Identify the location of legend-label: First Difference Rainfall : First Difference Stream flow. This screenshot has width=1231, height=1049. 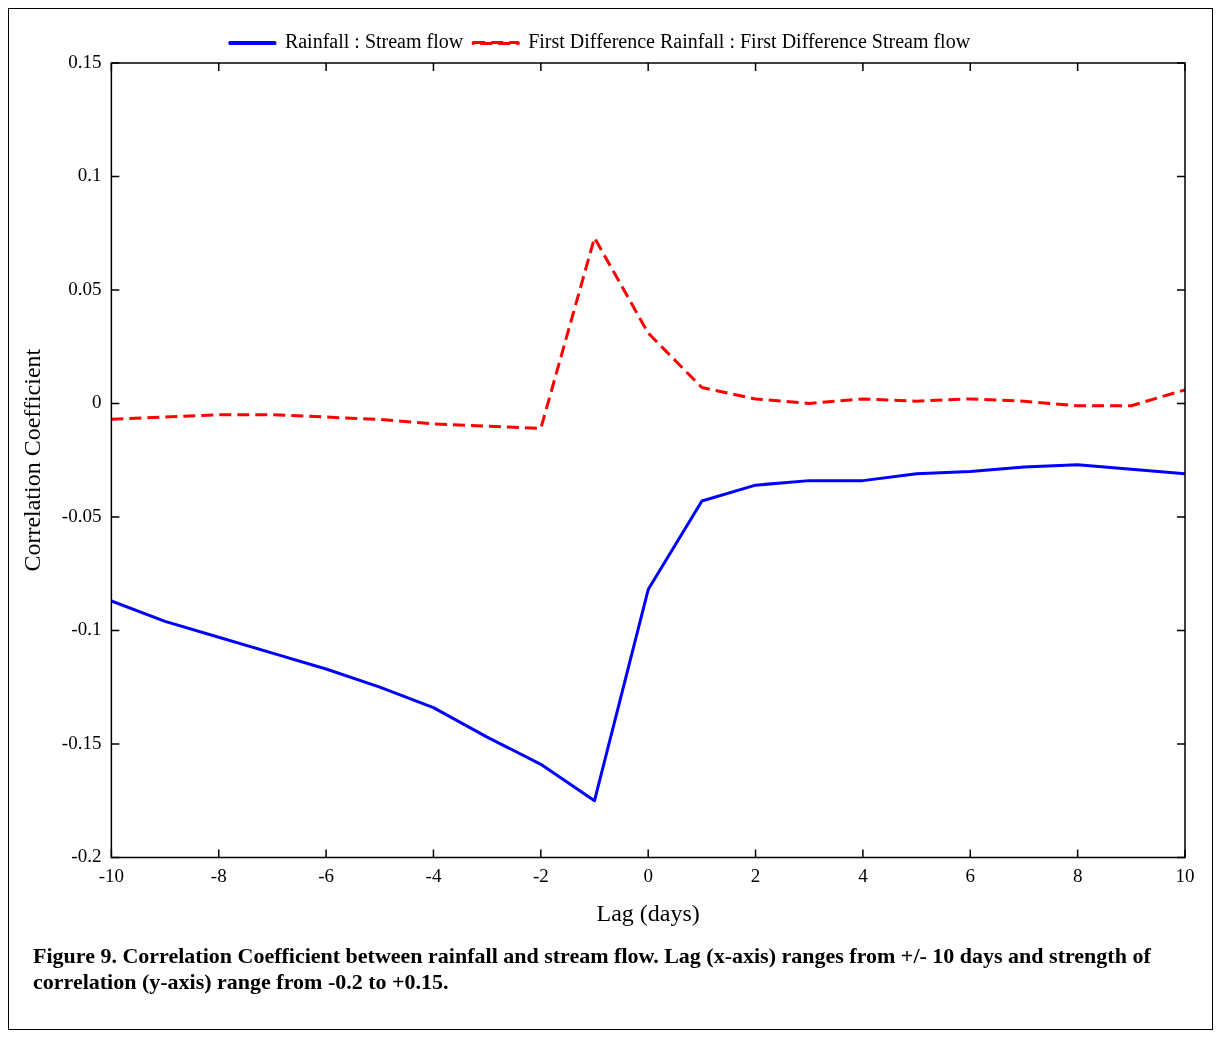
(749, 41).